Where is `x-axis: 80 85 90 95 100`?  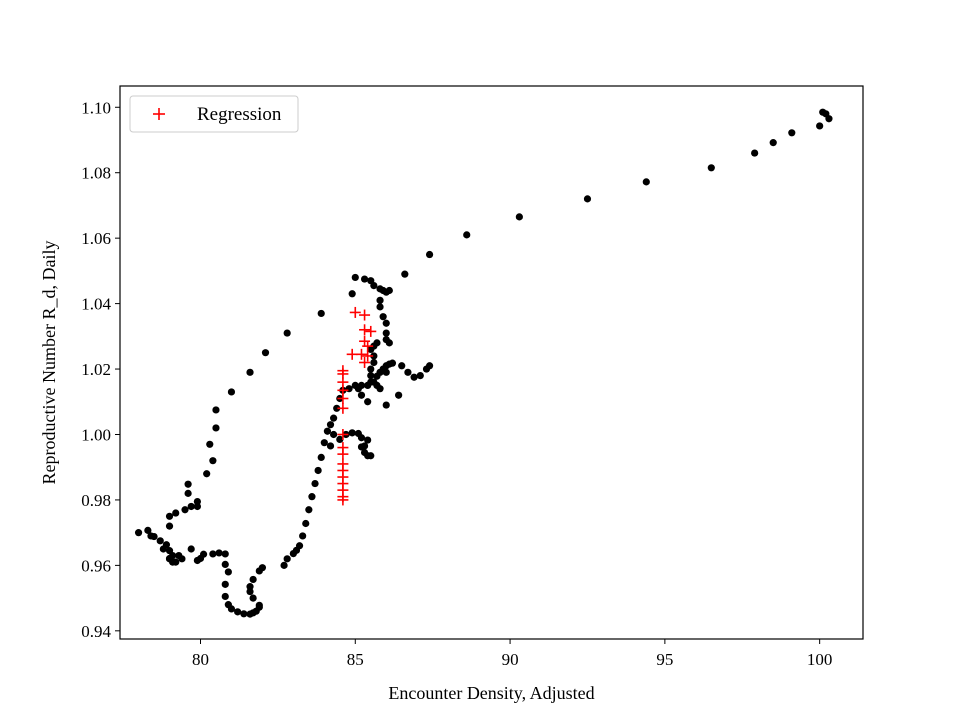 x-axis: 80 85 90 95 100 is located at coordinates (512, 654).